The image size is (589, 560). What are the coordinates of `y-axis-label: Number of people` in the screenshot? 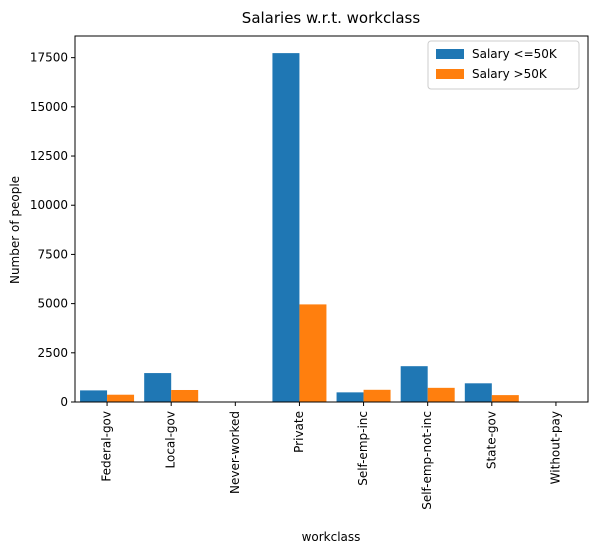 It's located at (15, 230).